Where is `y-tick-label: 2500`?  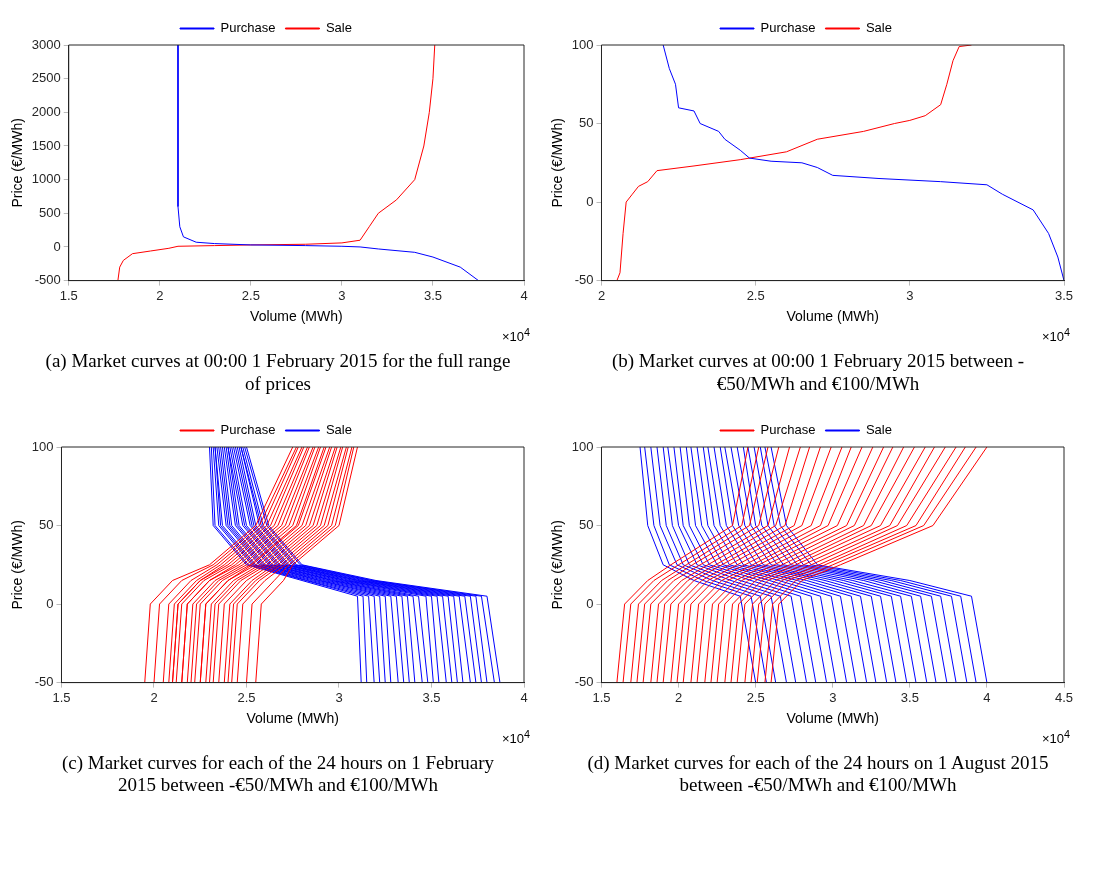
y-tick-label: 2500 is located at coordinates (46, 78).